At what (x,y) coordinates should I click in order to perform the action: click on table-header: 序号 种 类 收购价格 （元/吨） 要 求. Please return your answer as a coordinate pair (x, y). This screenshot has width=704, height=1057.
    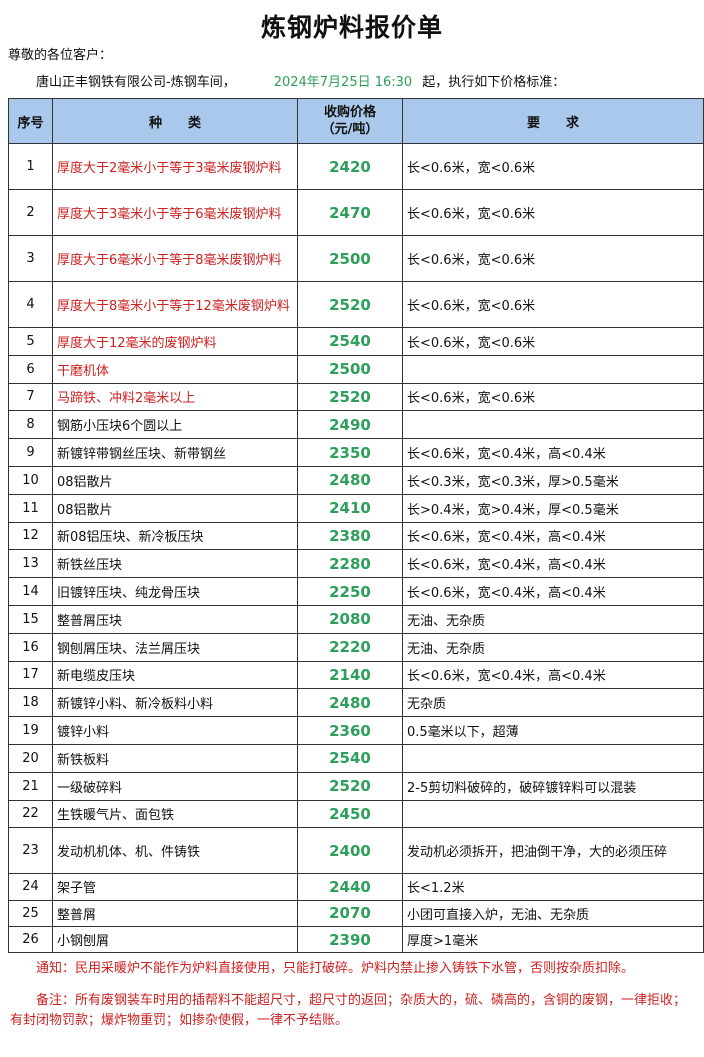
    Looking at the image, I should click on (356, 121).